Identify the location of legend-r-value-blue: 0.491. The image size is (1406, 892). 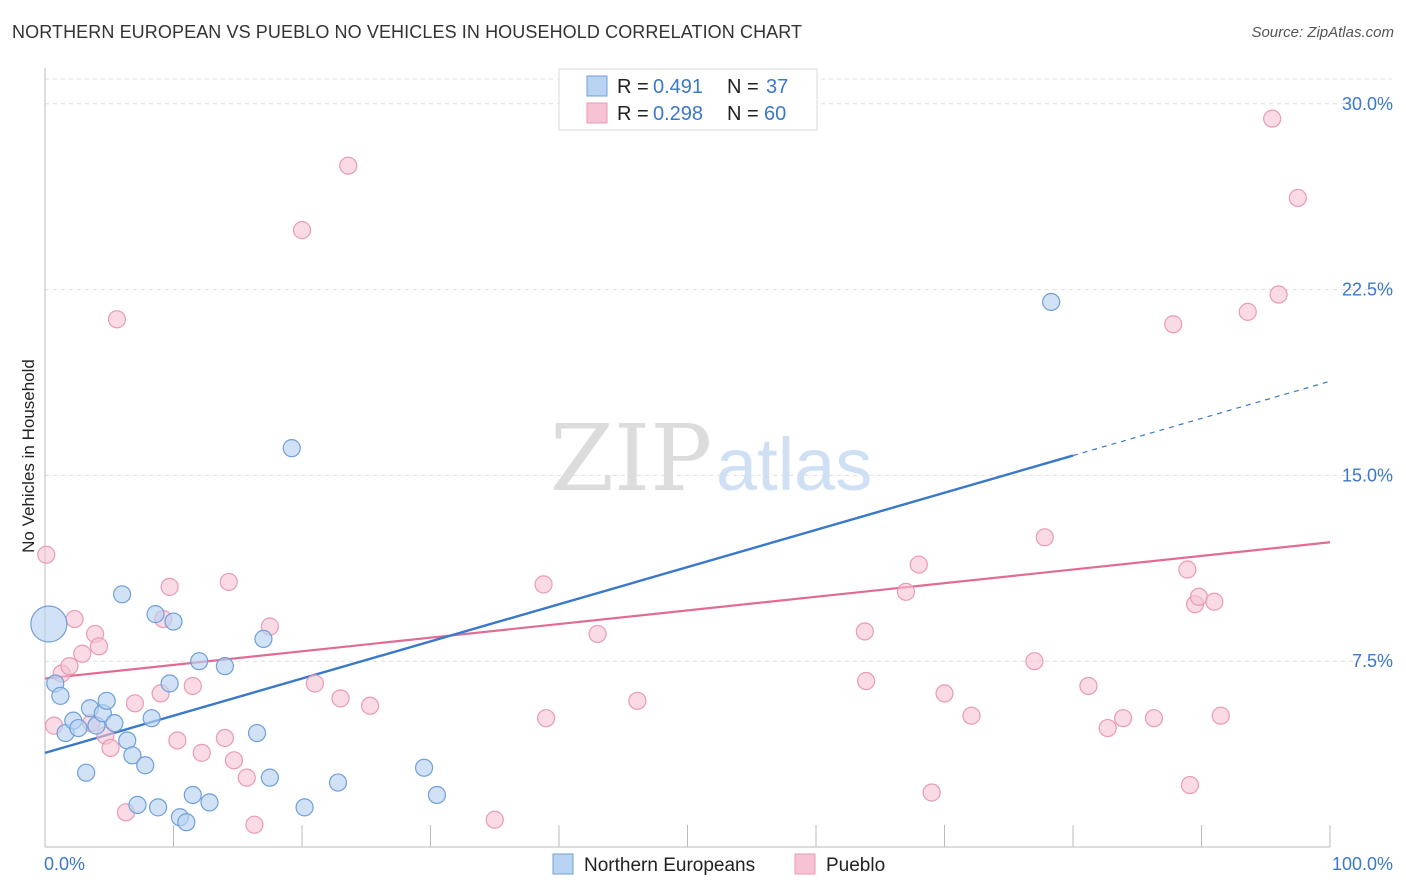
(678, 87).